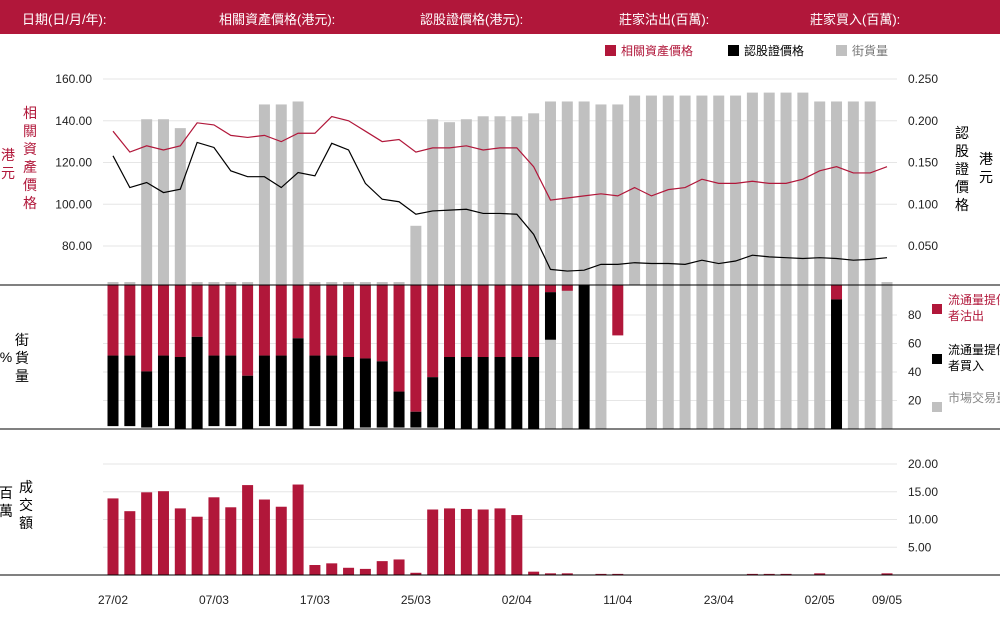 Image resolution: width=1000 pixels, height=620 pixels. What do you see at coordinates (966, 366) in the screenshot?
I see `legend-label: 者買入` at bounding box center [966, 366].